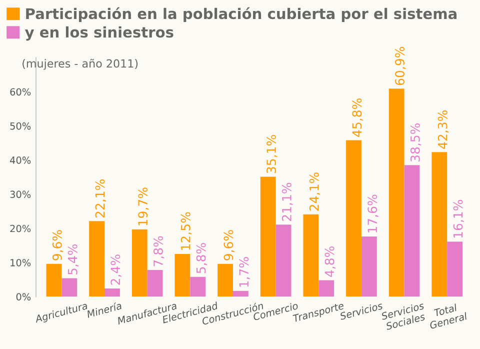  Describe the element at coordinates (186, 231) in the screenshot. I see `data-label: 12,5%` at that location.